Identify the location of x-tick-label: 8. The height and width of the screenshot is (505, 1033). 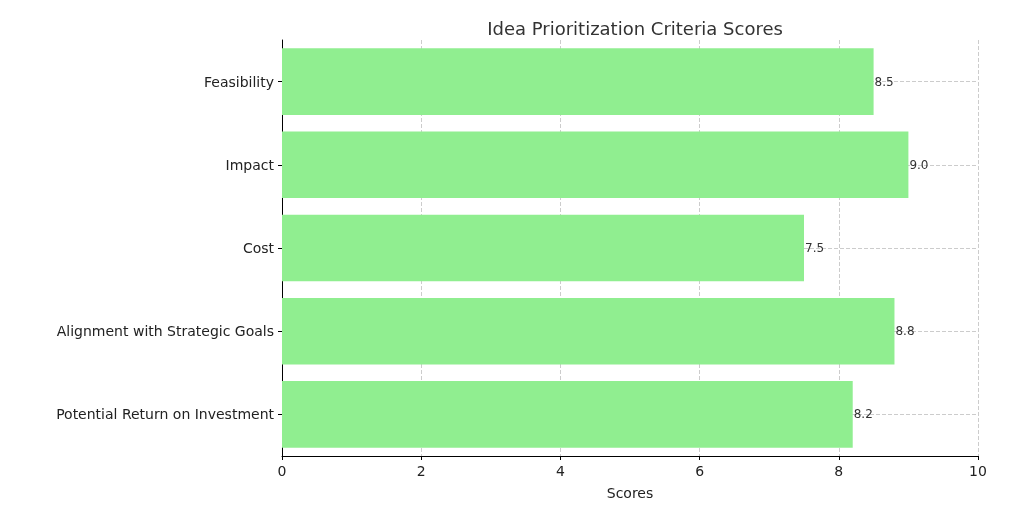
(839, 471).